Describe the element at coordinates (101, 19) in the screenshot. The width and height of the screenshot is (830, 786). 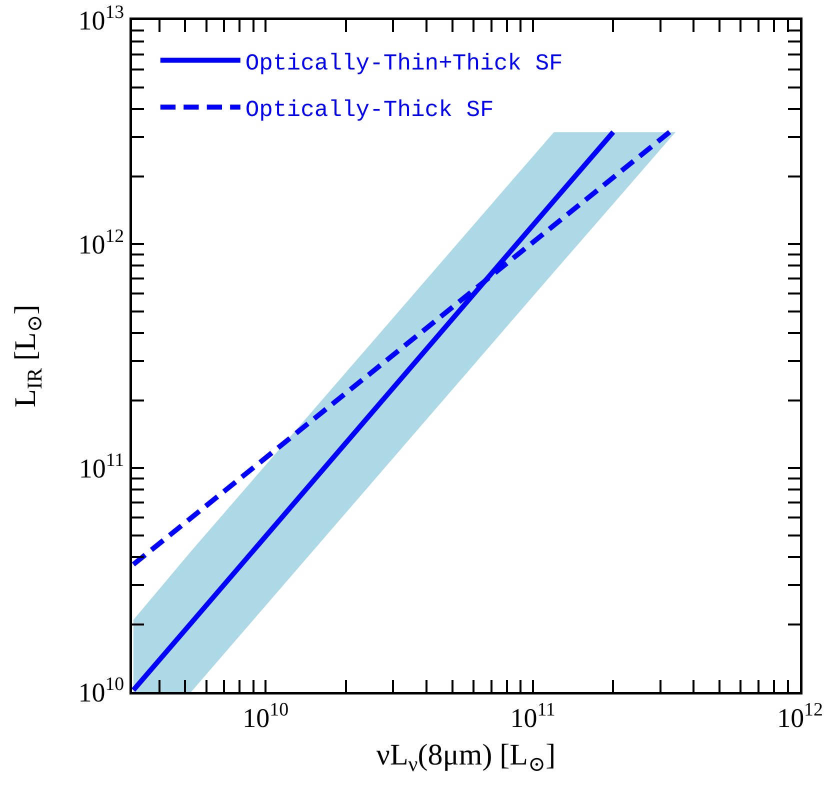
I see `y-tick-label: 10$^{13}$` at that location.